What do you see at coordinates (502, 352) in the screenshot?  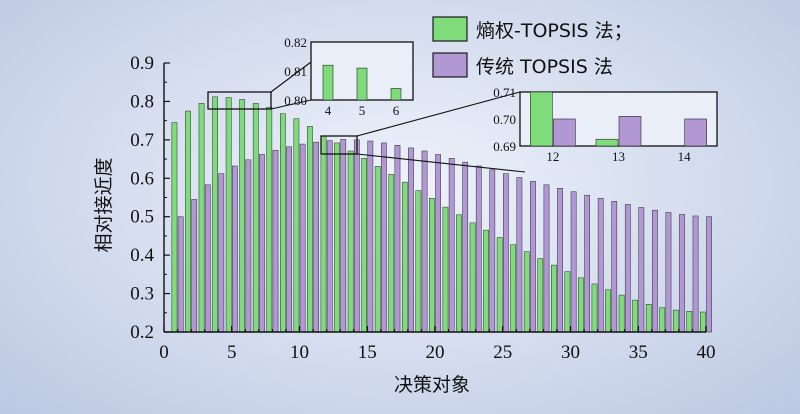 I see `x-tick-label: 25` at bounding box center [502, 352].